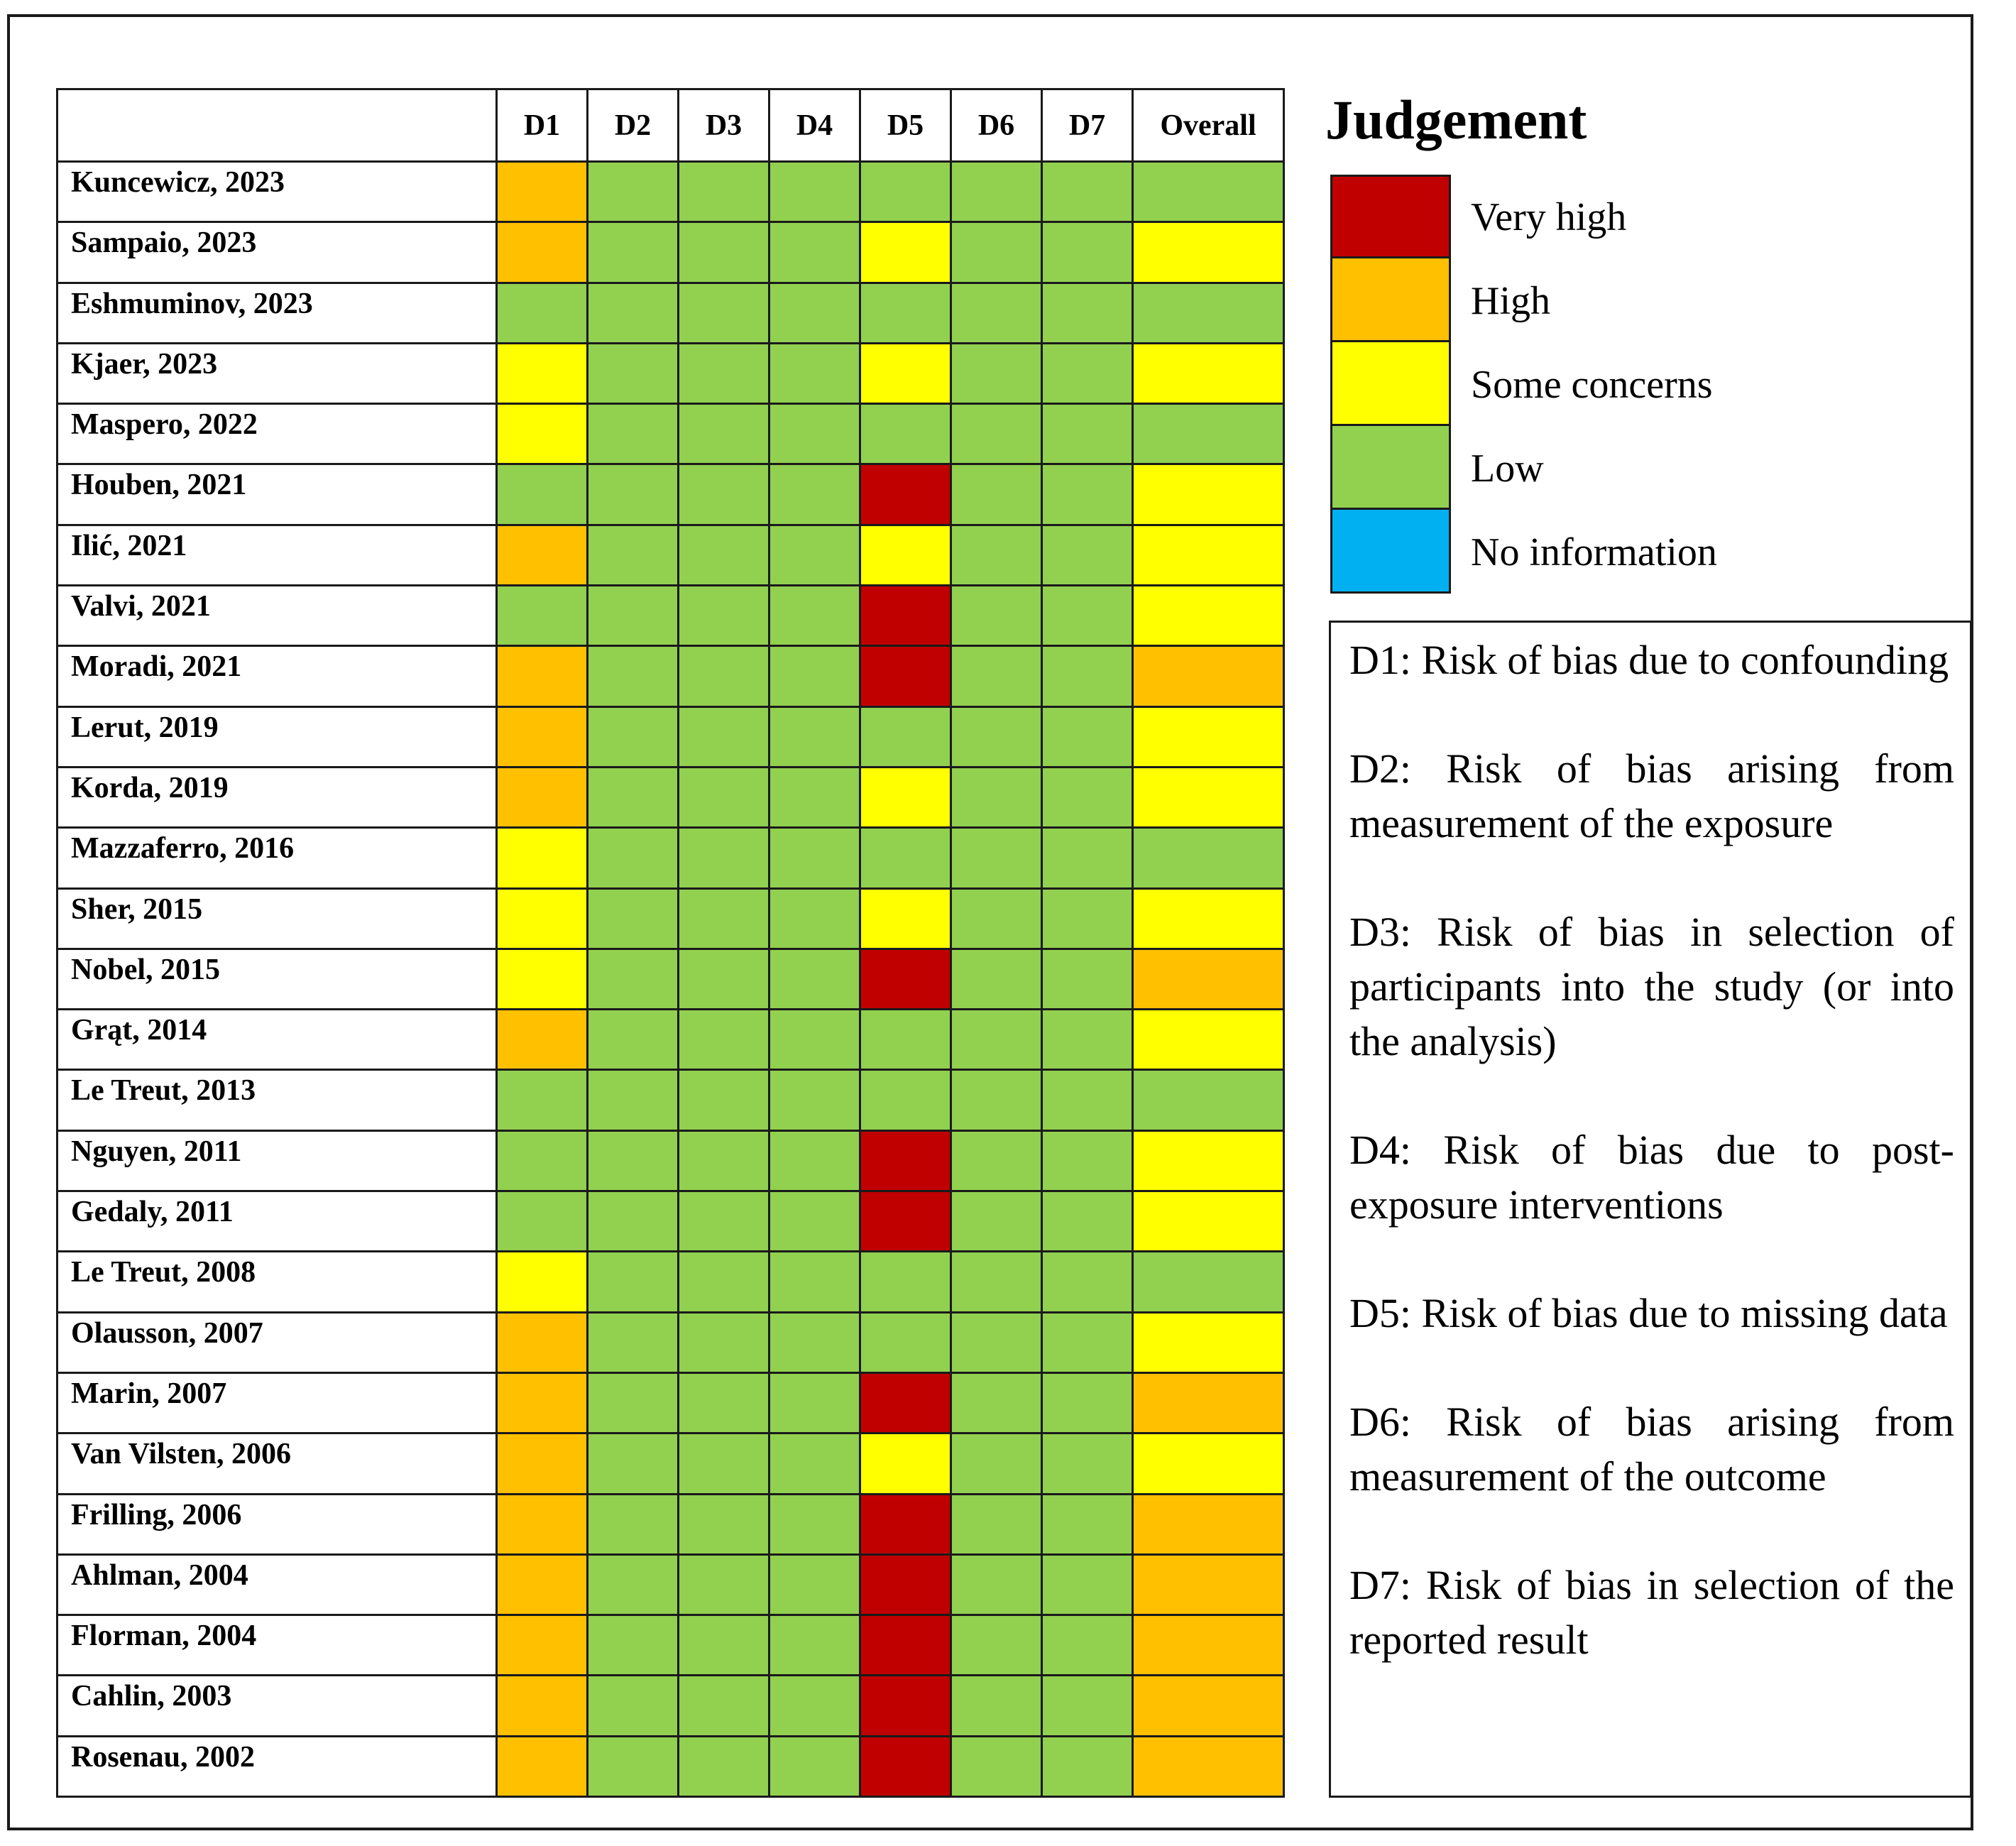 This screenshot has width=2016, height=1846. What do you see at coordinates (277, 1463) in the screenshot?
I see `study-label: Van Vilsten, 2006` at bounding box center [277, 1463].